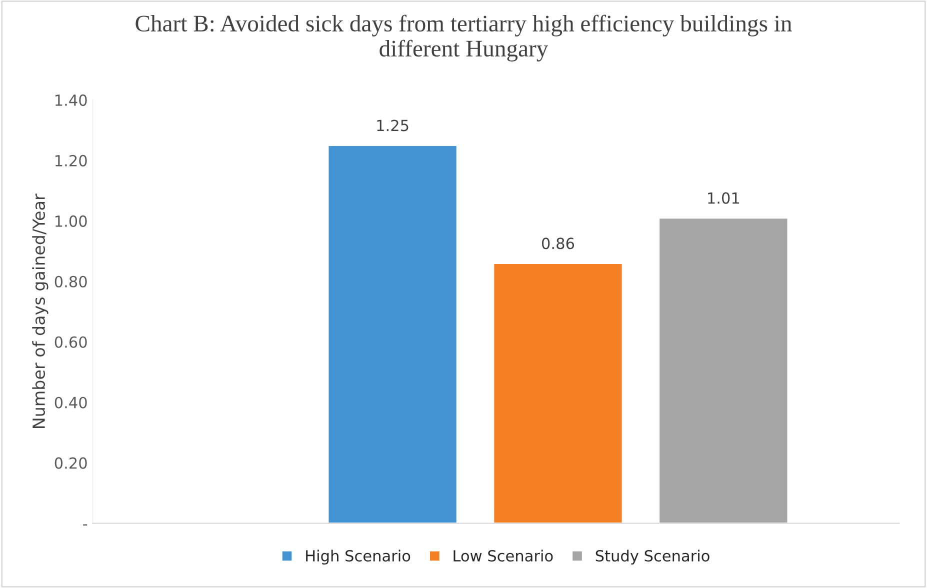 Image resolution: width=927 pixels, height=588 pixels. Describe the element at coordinates (71, 160) in the screenshot. I see `y-tick-label: 1.20` at that location.